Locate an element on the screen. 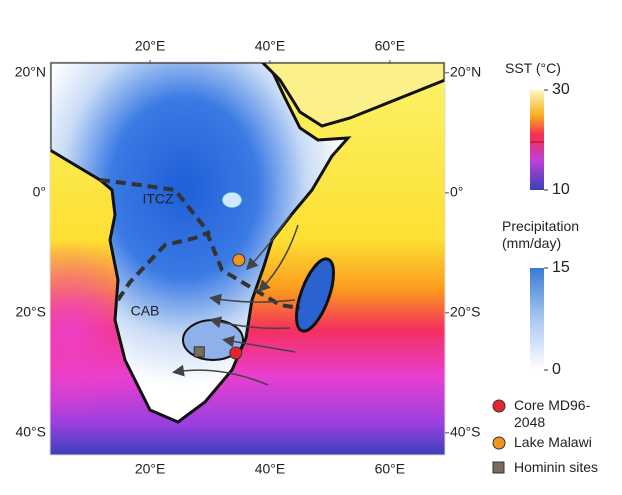 The height and width of the screenshot is (495, 622). legend-label: Core MD96-2048 is located at coordinates (552, 413).